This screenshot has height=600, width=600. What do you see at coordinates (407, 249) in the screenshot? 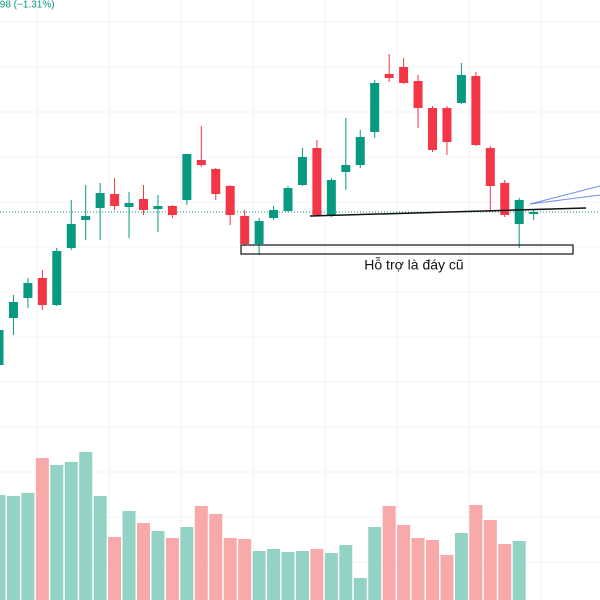
I see `support-box` at bounding box center [407, 249].